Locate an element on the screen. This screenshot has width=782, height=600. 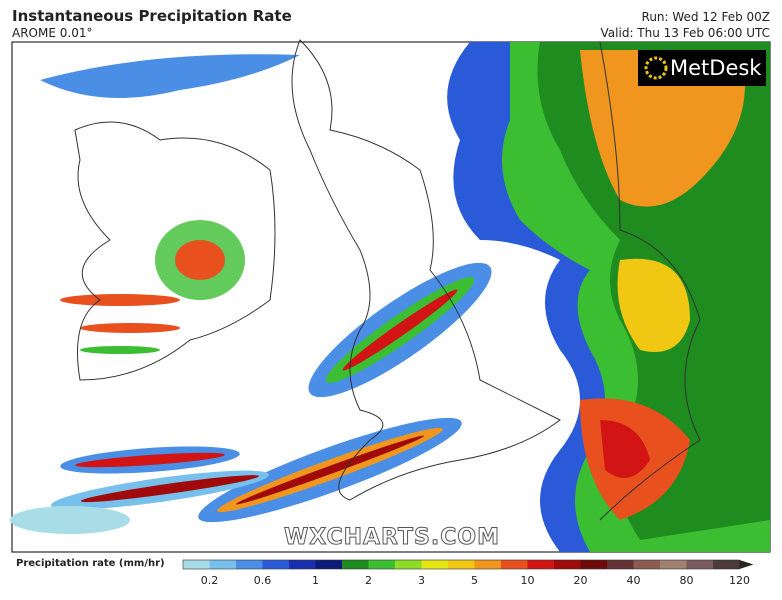
legend-label: Precipitation rate (mm/hr) is located at coordinates (90, 563).